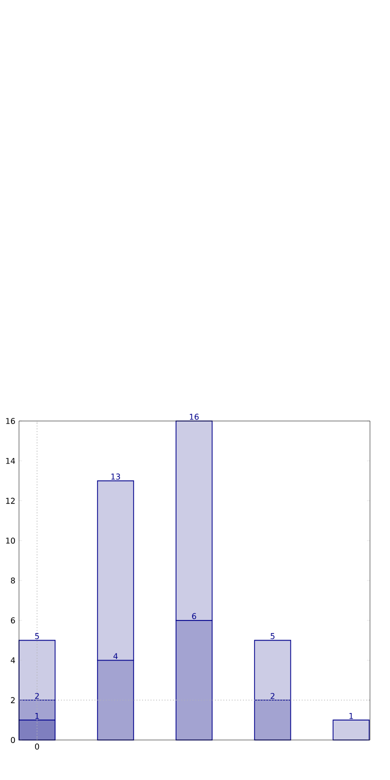  I want to click on y-tick-label: 0, so click(12, 740).